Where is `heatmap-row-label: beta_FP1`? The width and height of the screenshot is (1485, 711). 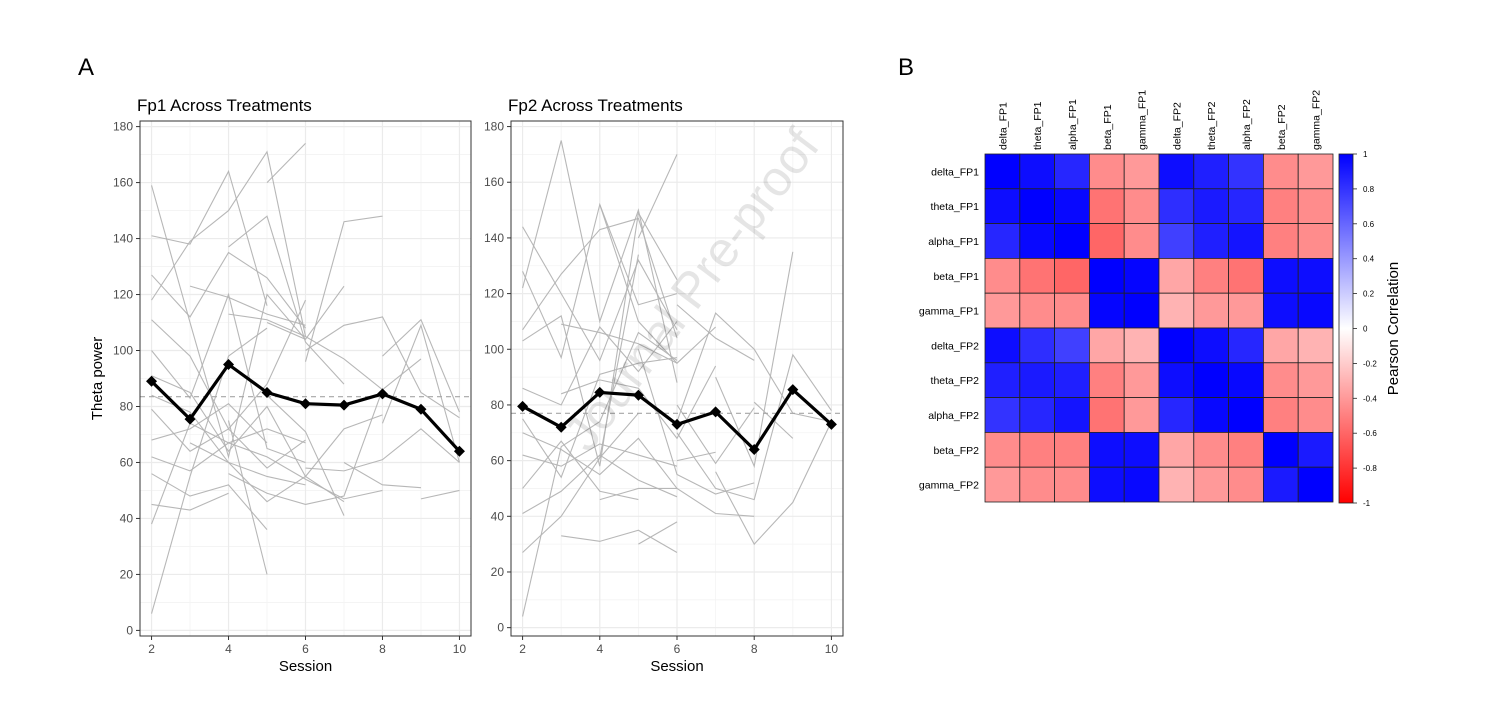 heatmap-row-label: beta_FP1 is located at coordinates (956, 277).